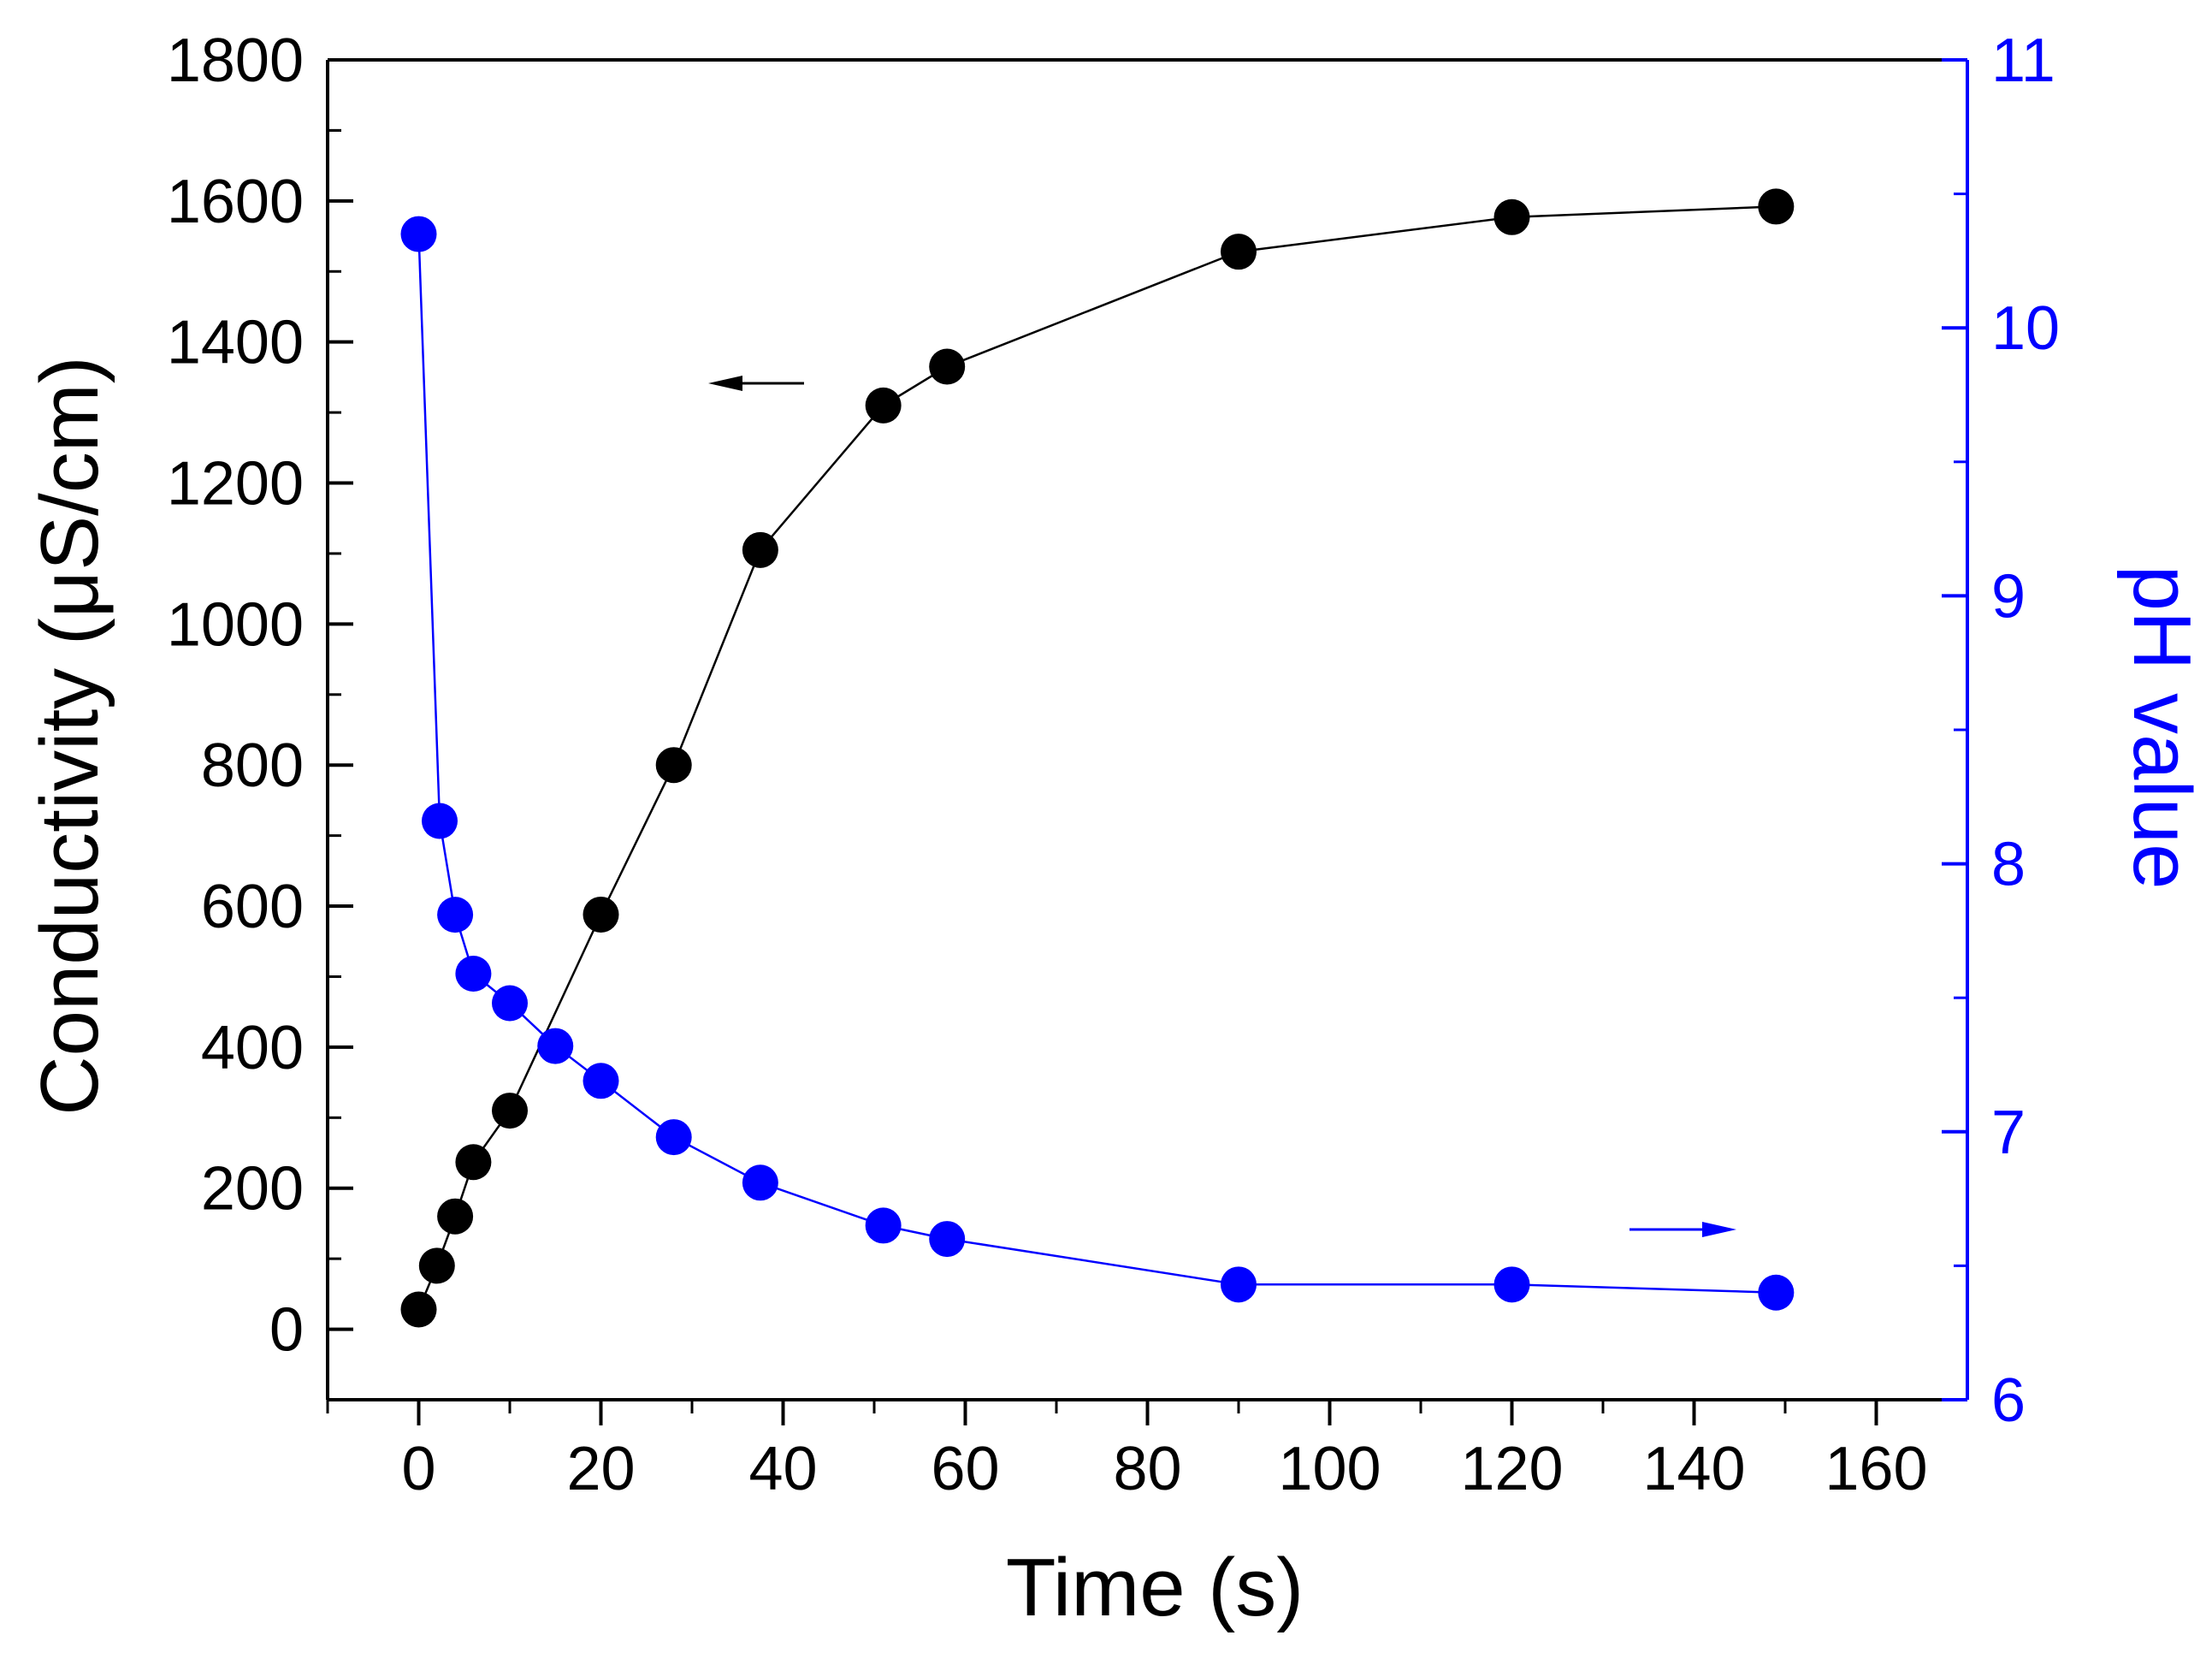  I want to click on ph-axis-arrow-head, so click(1719, 1229).